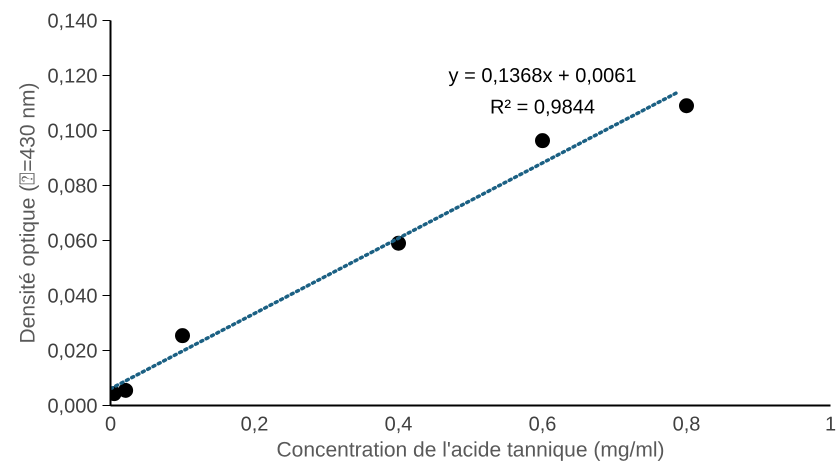 The height and width of the screenshot is (475, 840). What do you see at coordinates (254, 425) in the screenshot?
I see `x-tick-label: 0,2` at bounding box center [254, 425].